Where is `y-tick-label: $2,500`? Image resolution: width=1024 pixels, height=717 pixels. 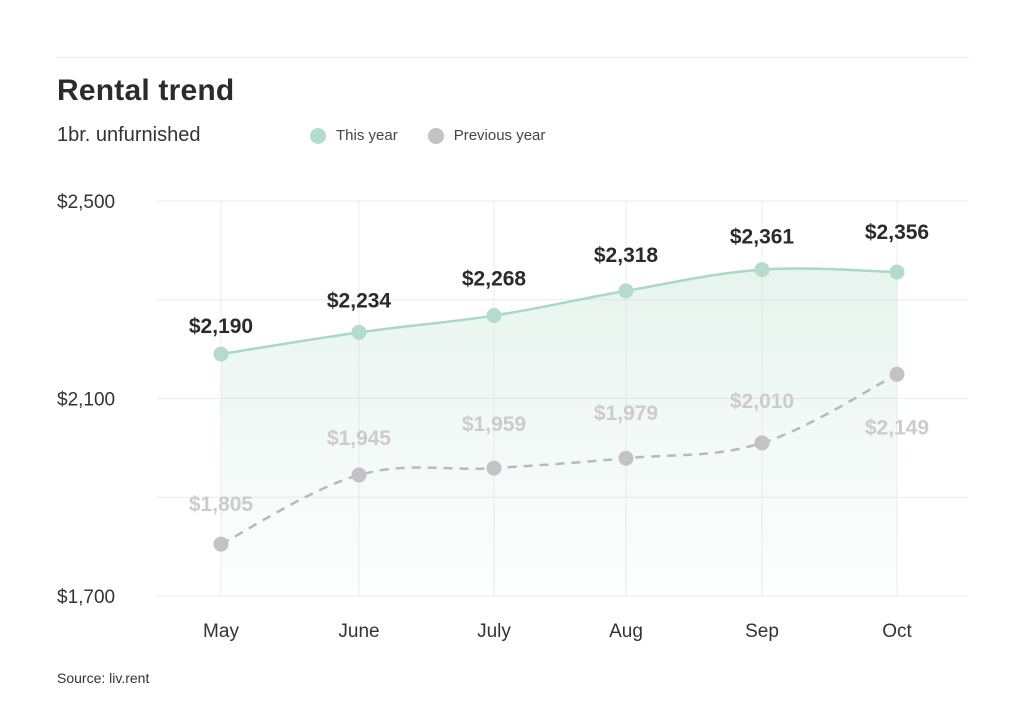 y-tick-label: $2,500 is located at coordinates (86, 202).